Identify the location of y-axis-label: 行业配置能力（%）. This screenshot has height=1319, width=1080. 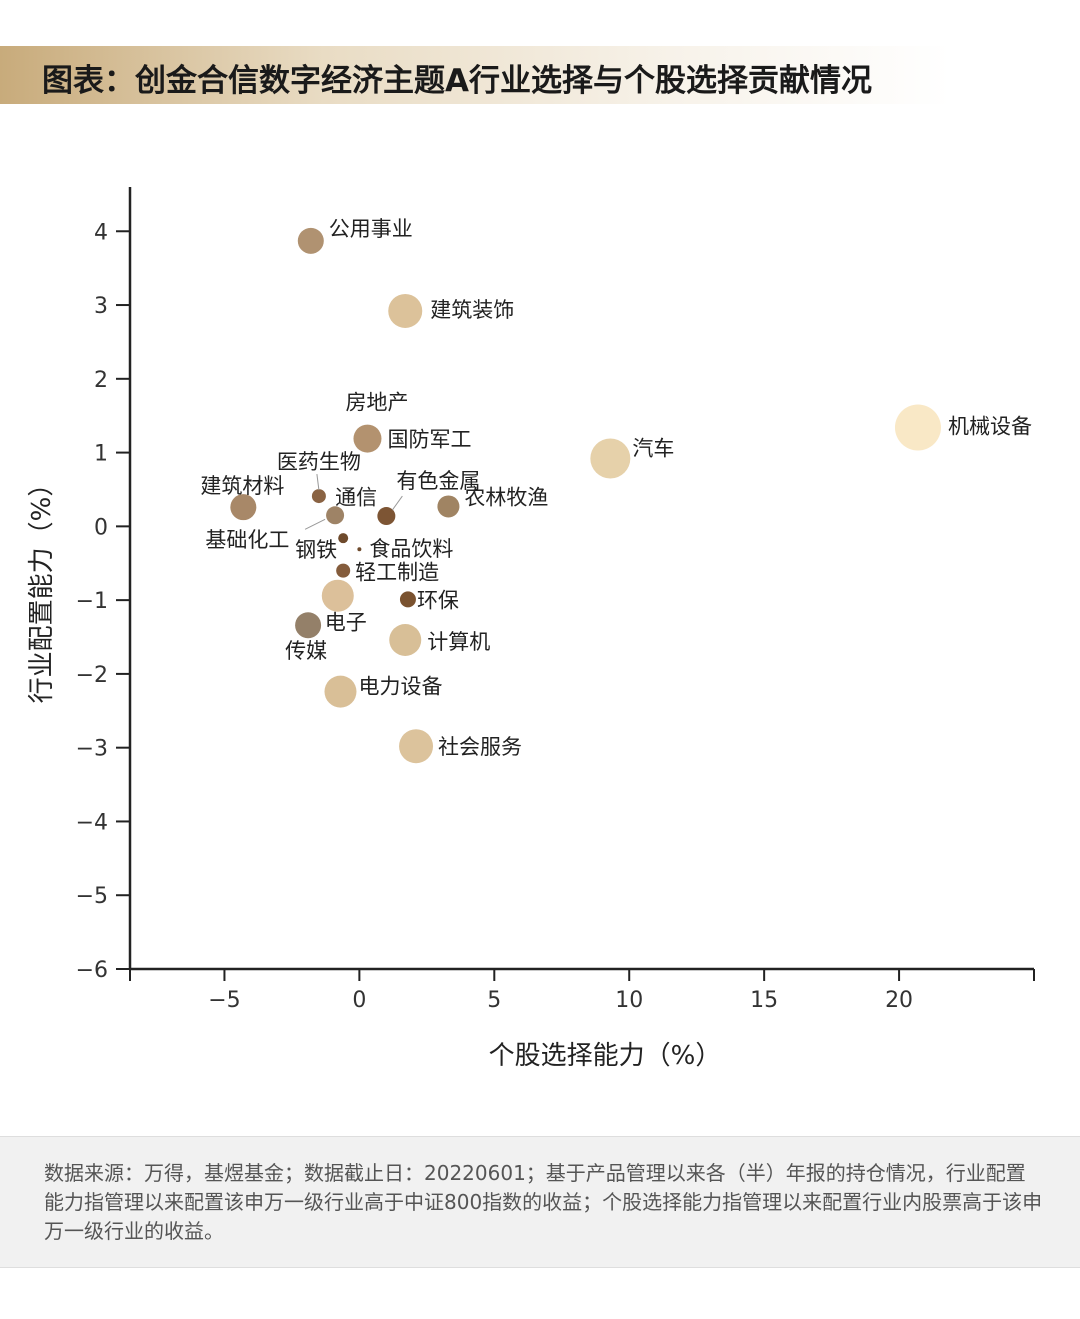
(42, 587).